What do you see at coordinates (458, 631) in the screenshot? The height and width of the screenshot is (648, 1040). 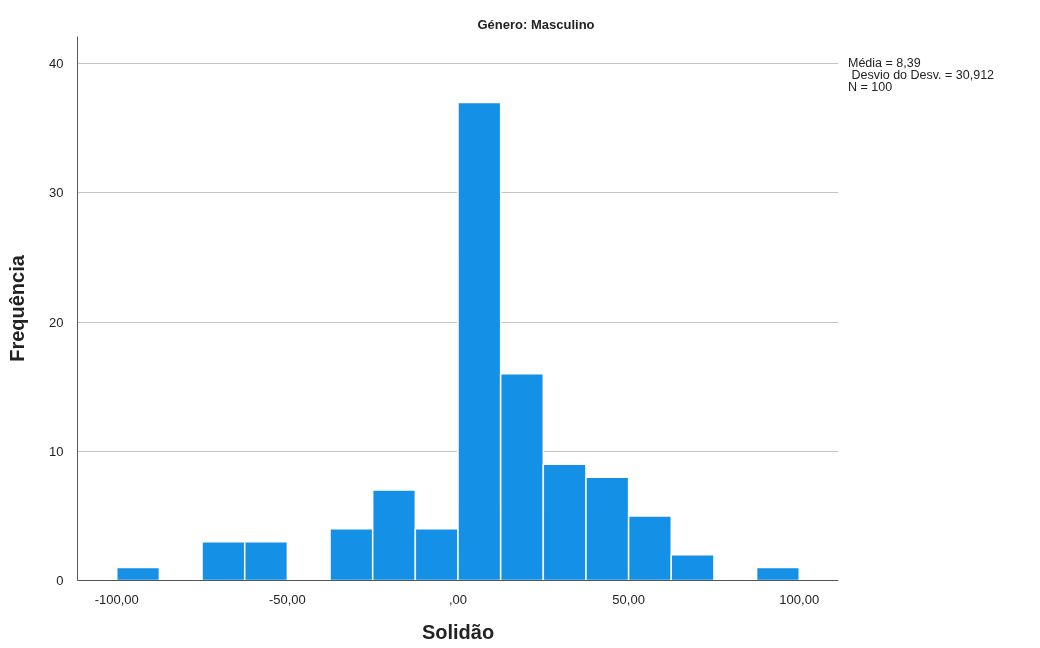 I see `x-axis-title: Solidão` at bounding box center [458, 631].